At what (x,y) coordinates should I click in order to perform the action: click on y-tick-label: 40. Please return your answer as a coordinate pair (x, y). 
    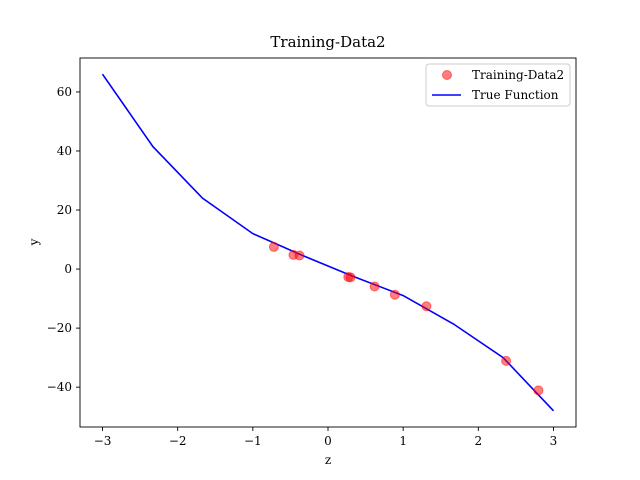
    Looking at the image, I should click on (64, 151).